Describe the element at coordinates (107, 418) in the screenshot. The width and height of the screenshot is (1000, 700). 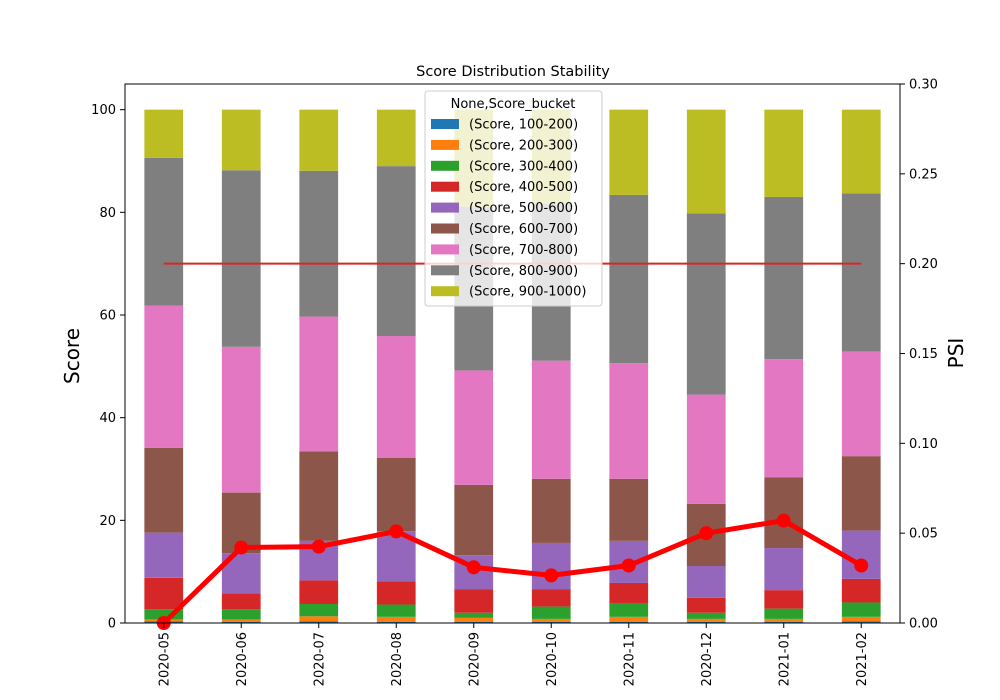
I see `y-tick-label: 40` at that location.